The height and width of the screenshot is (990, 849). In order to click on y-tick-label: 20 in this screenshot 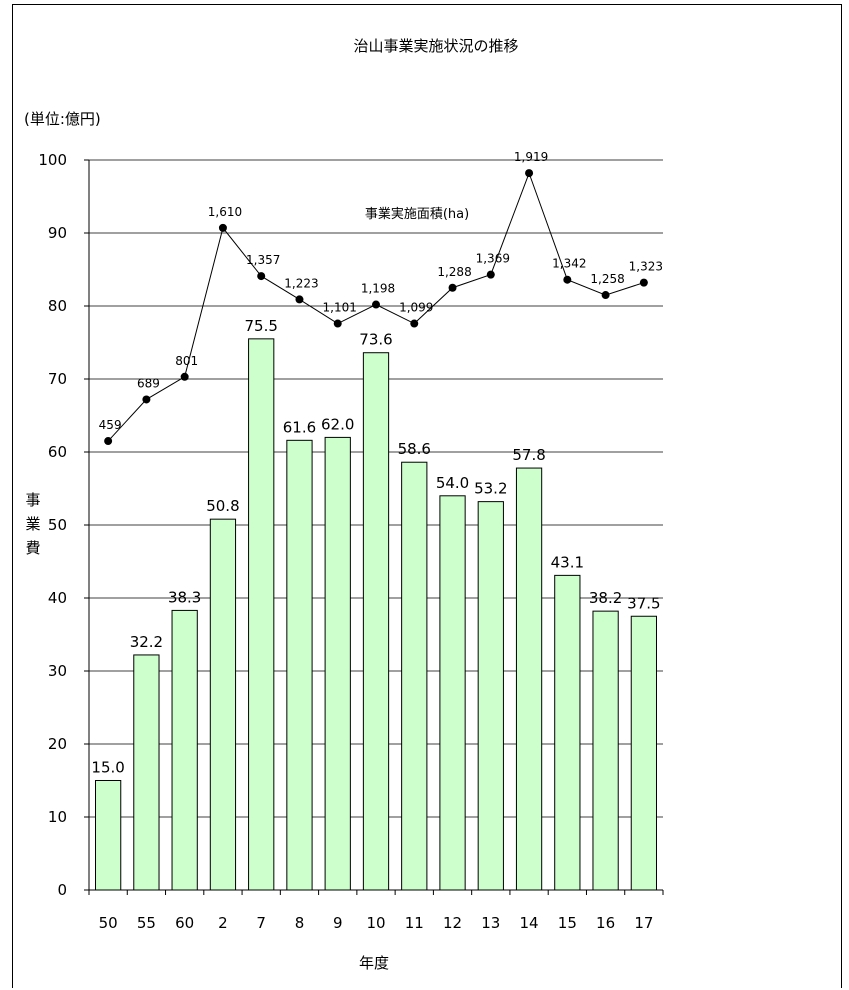, I will do `click(57, 744)`.